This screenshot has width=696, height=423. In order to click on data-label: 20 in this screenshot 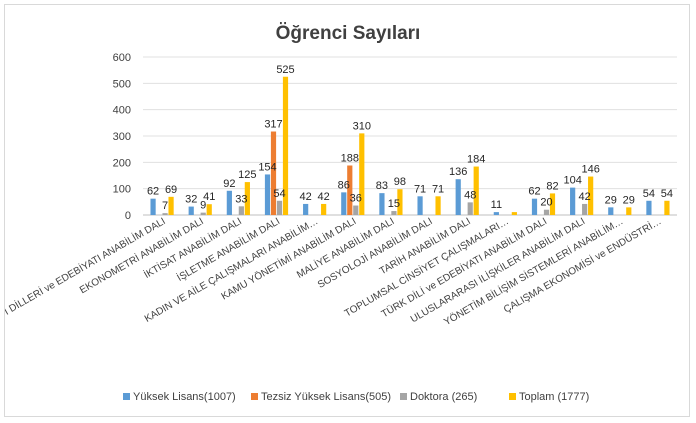, I will do `click(546, 203)`.